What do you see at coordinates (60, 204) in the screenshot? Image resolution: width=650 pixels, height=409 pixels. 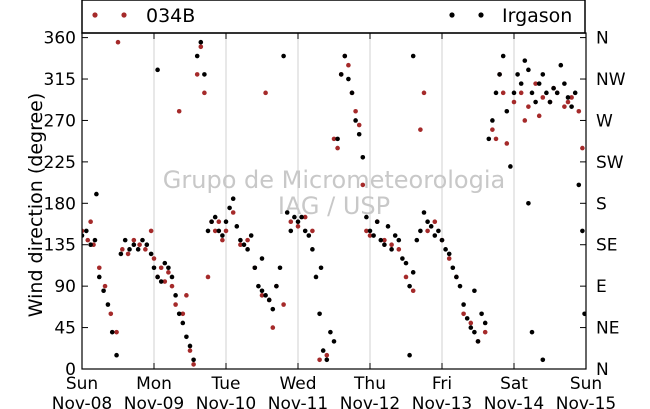 I see `y-tick-label: 180` at bounding box center [60, 204].